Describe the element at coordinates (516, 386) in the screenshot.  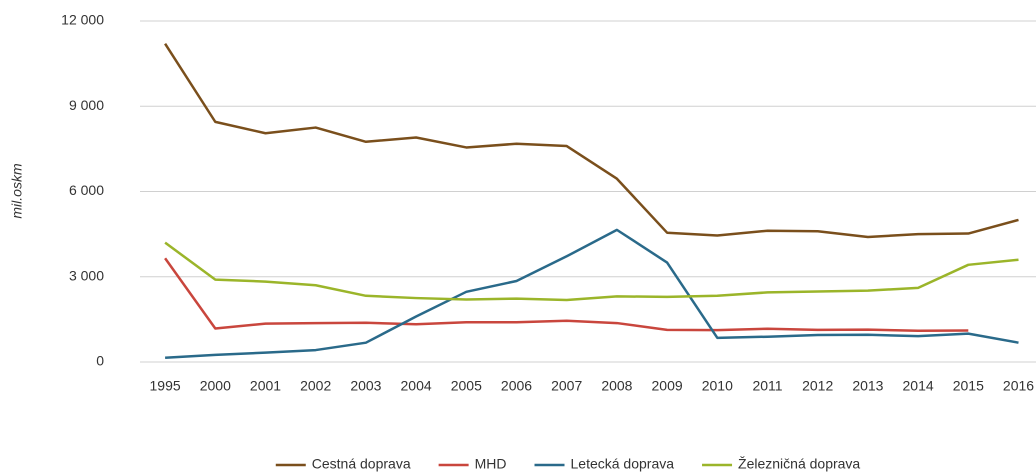
I see `x-tick-label: 2006` at that location.